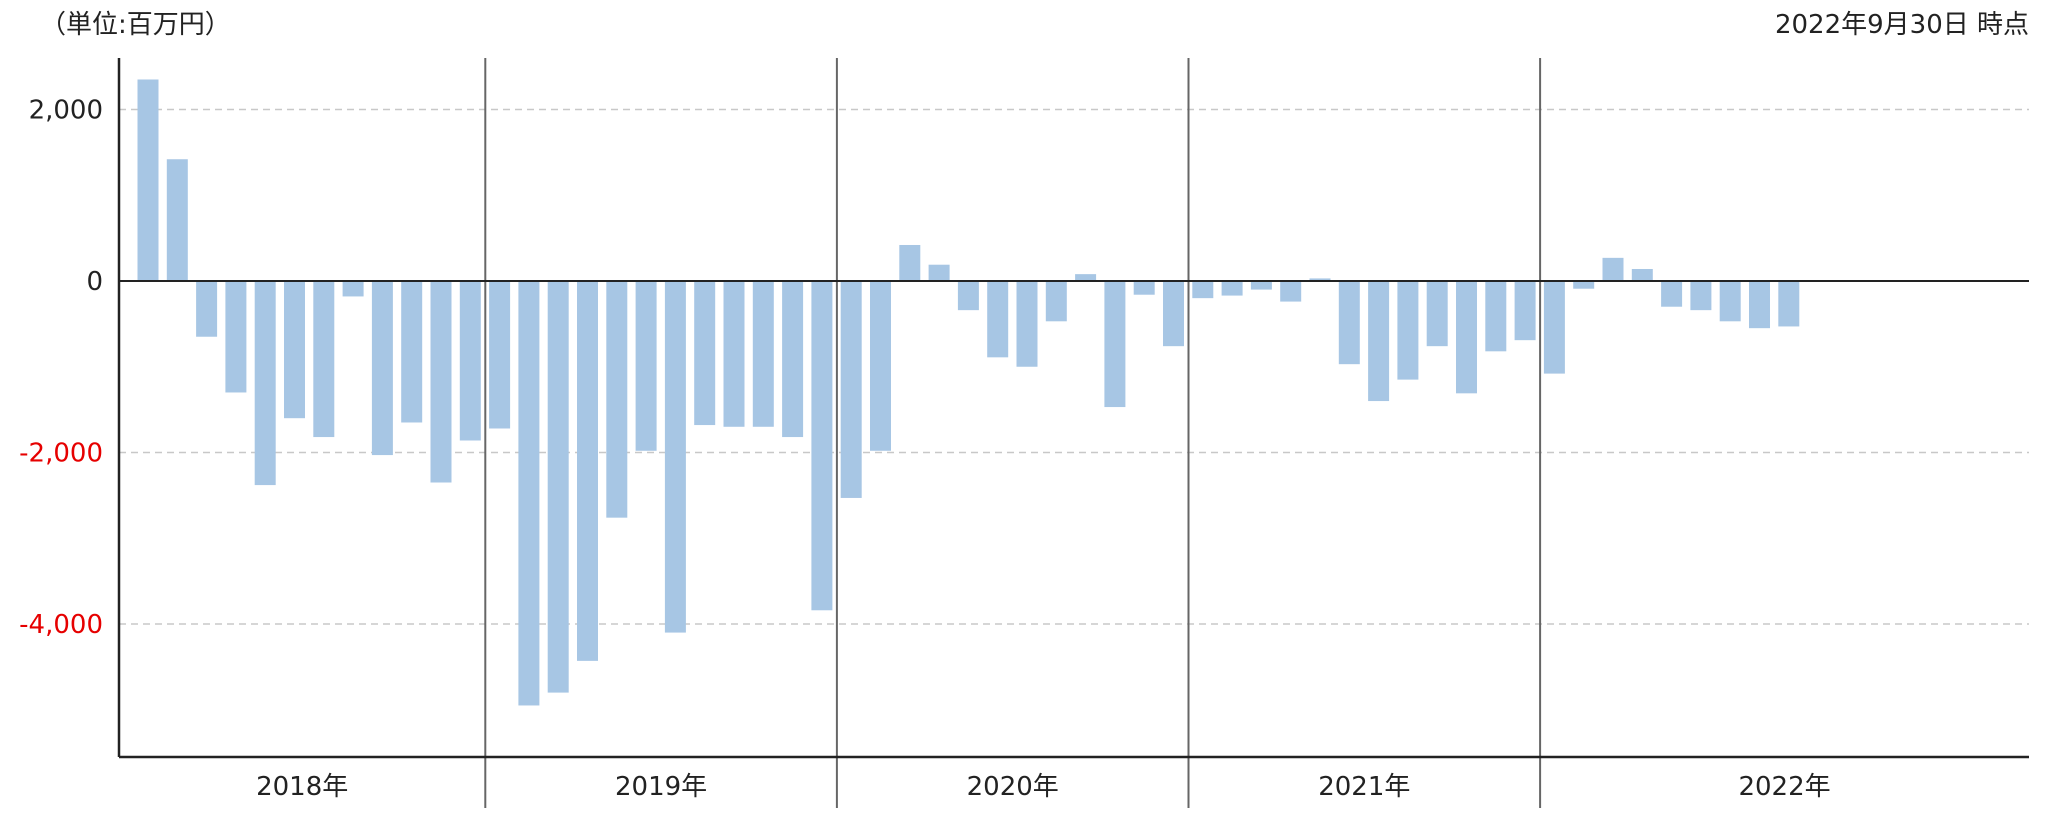 The image size is (2049, 828). Describe the element at coordinates (94, 282) in the screenshot. I see `y-tick-label: 0` at that location.